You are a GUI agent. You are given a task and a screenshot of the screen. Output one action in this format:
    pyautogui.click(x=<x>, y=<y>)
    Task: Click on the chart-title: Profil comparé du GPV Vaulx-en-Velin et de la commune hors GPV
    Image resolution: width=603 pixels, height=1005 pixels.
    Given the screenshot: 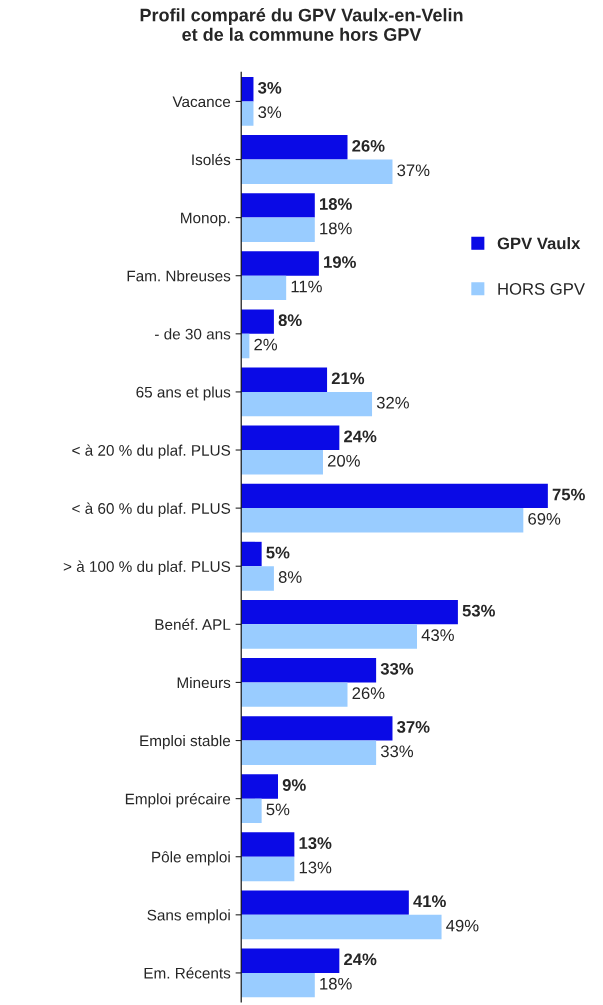 What is the action you would take?
    pyautogui.click(x=301, y=24)
    